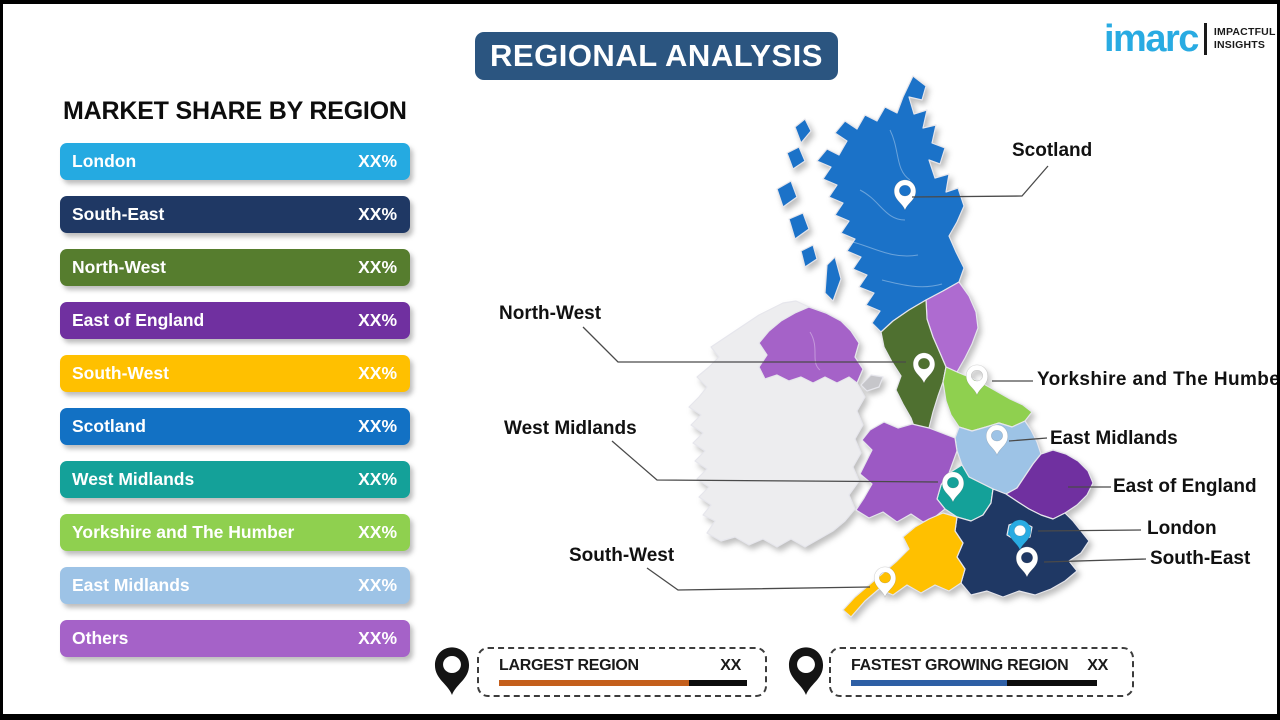 This screenshot has height=720, width=1280. What do you see at coordinates (872, 383) in the screenshot?
I see `region-isle-of-man` at bounding box center [872, 383].